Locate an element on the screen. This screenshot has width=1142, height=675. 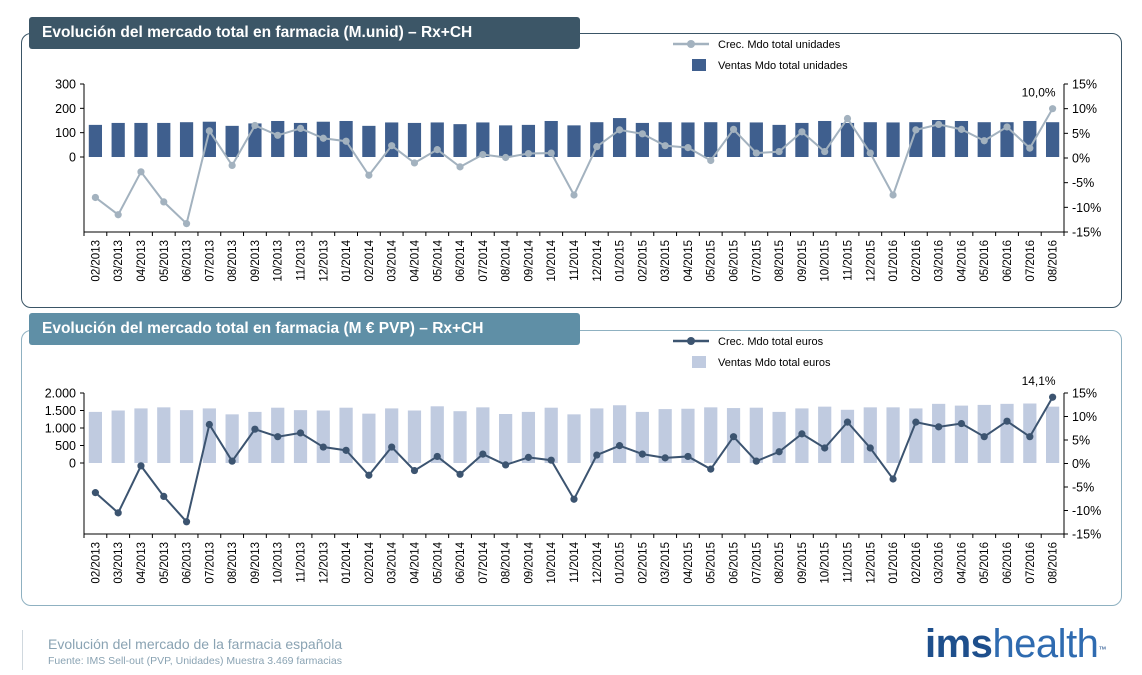
x-tick-label: 11/2015 is located at coordinates (848, 260).